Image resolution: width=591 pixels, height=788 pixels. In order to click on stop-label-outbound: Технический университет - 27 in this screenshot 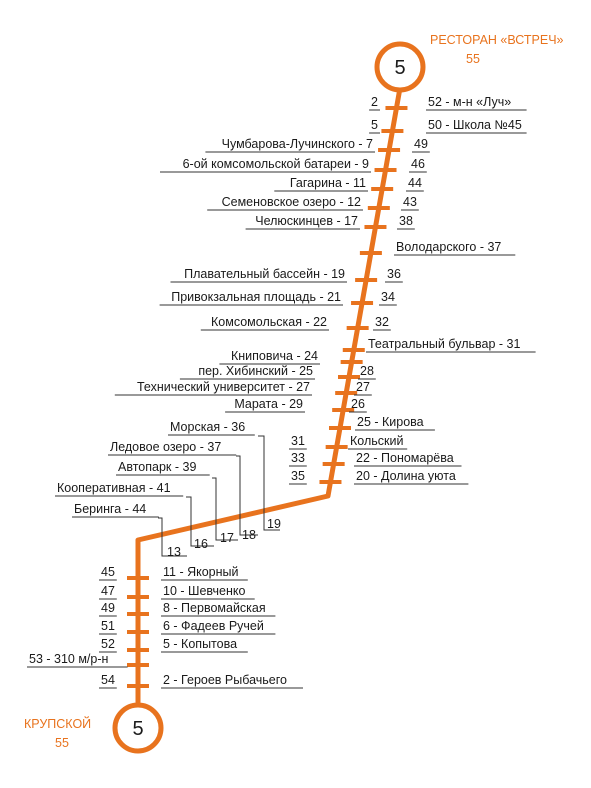, I will do `click(223, 387)`.